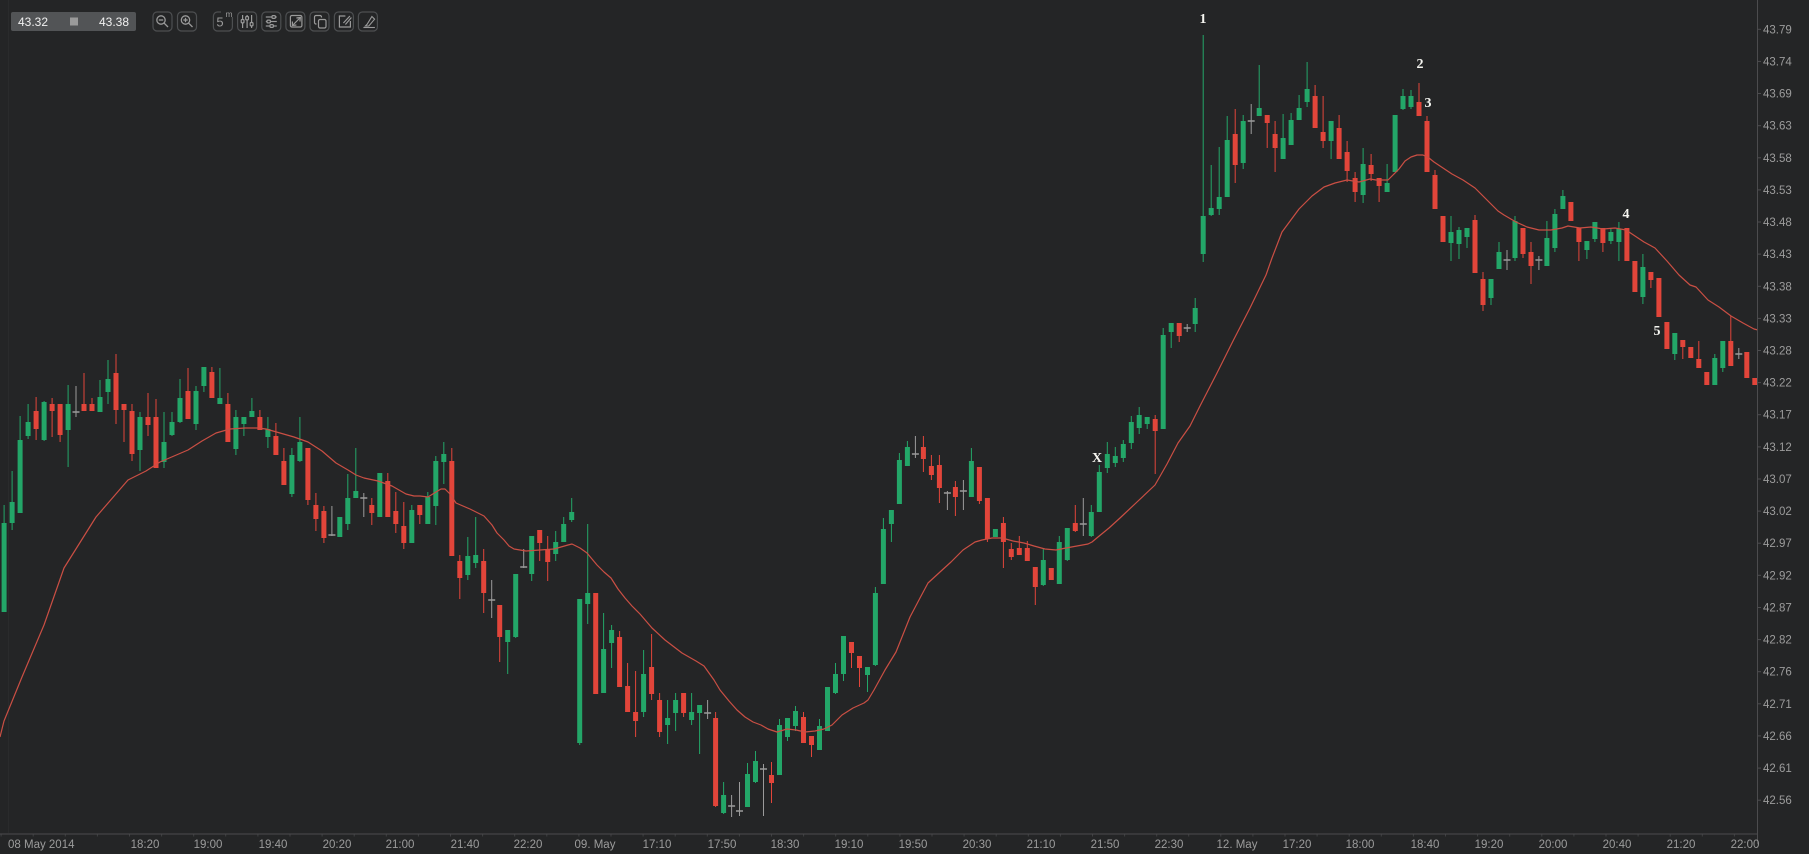 The image size is (1809, 854). Describe the element at coordinates (1617, 845) in the screenshot. I see `svg-text: 20:40` at that location.